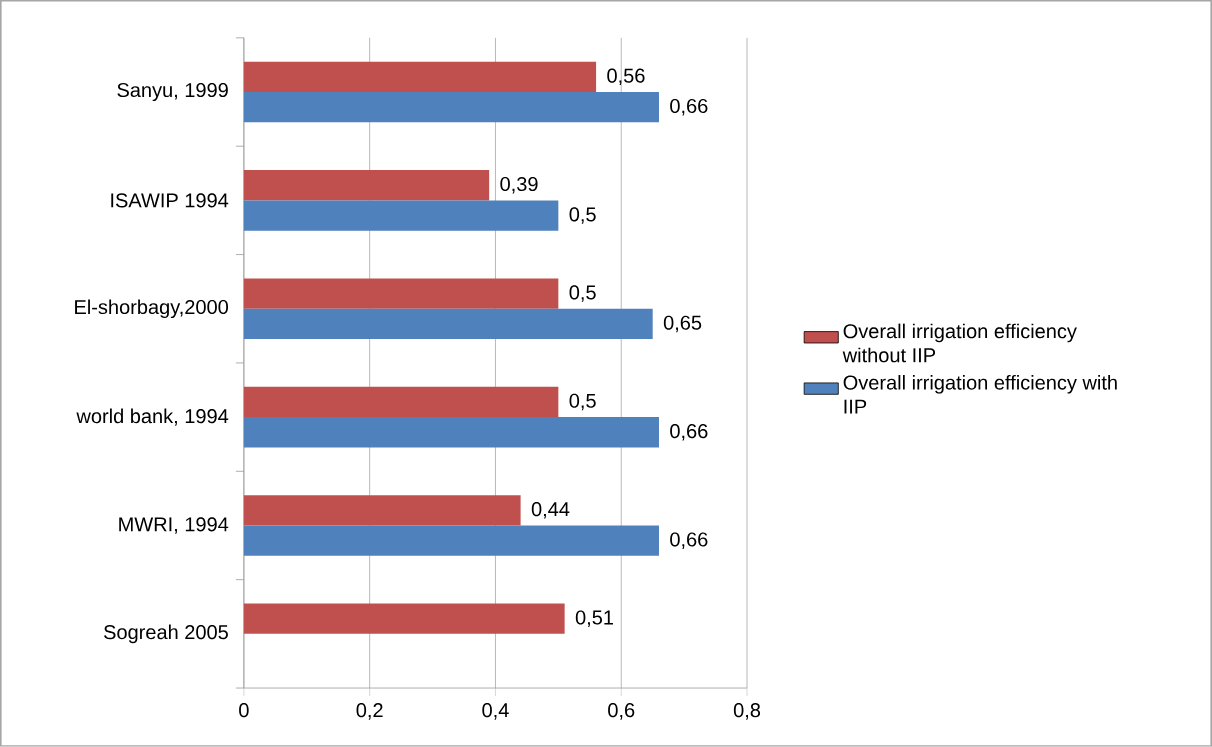 This screenshot has width=1212, height=747. I want to click on y-tick-label: Sanyu, 1999, so click(172, 92).